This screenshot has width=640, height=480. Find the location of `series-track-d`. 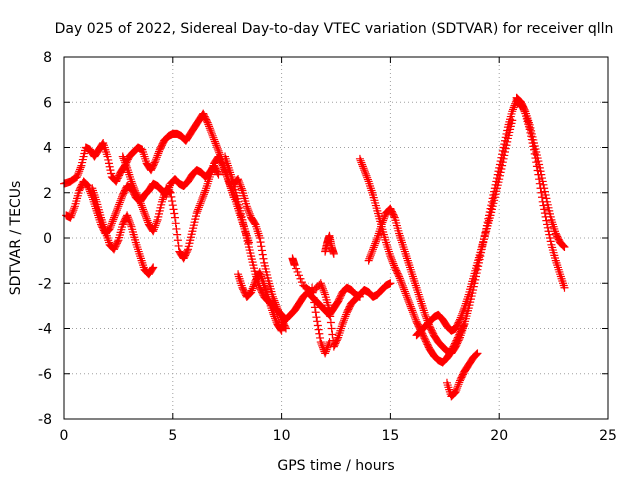

series-track-d is located at coordinates (185, 207).